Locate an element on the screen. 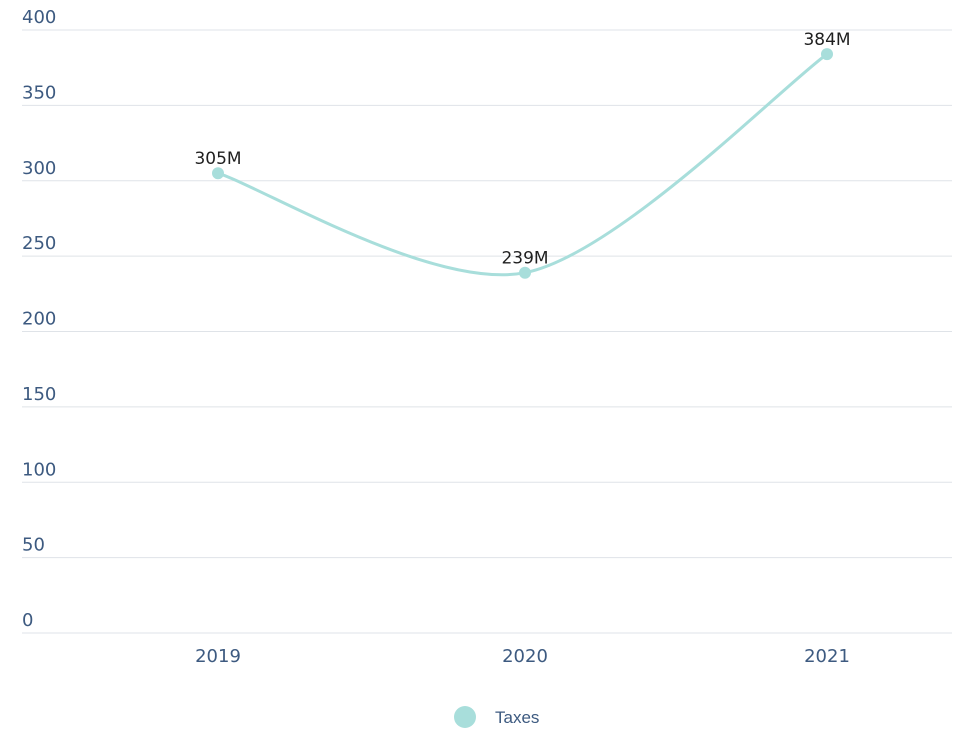  y-tick-label-0: 0 is located at coordinates (27, 620).